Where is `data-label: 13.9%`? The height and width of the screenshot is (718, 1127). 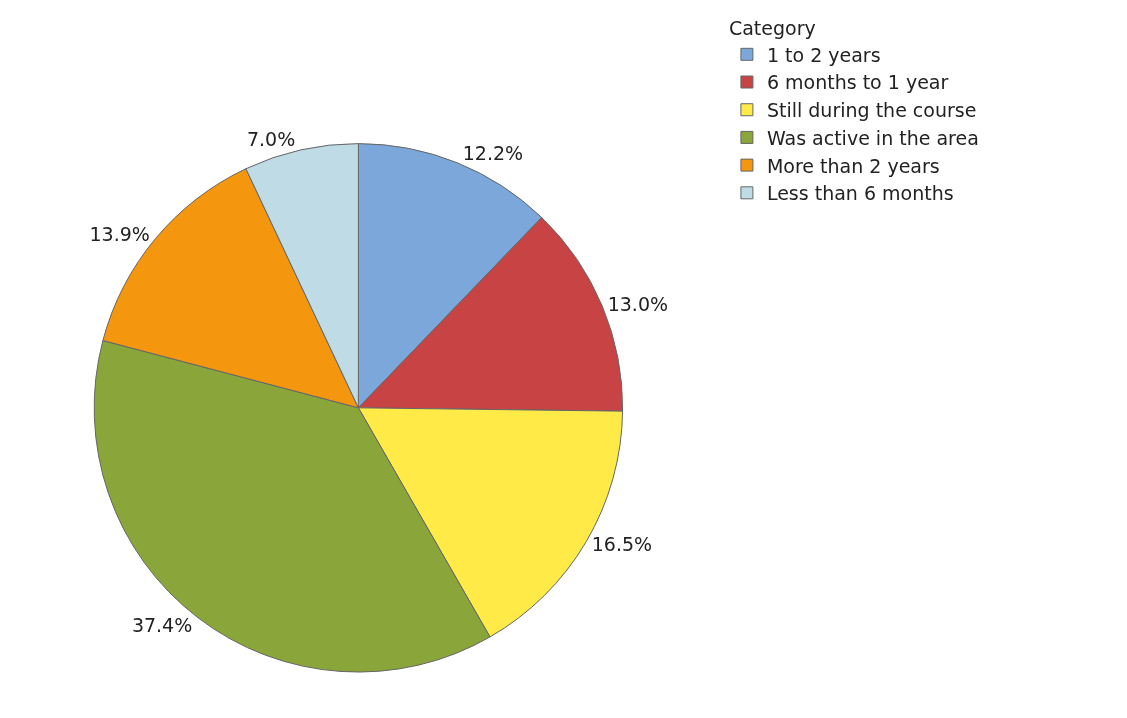
data-label: 13.9% is located at coordinates (119, 234).